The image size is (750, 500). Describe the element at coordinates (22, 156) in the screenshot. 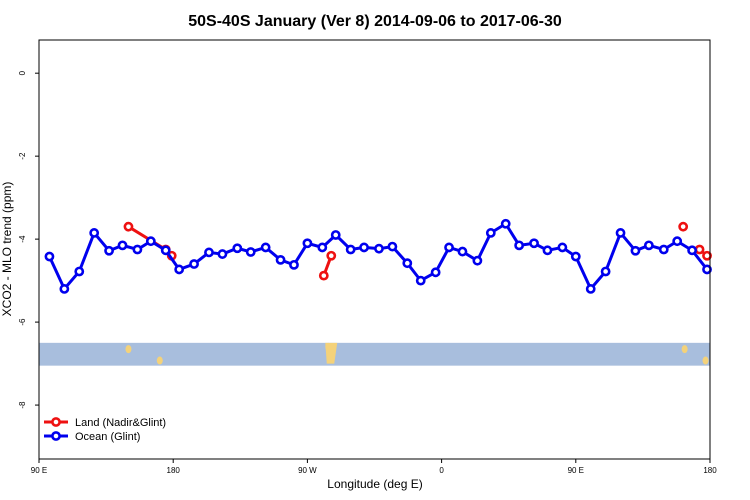

I see `y-tick-label: -2` at that location.